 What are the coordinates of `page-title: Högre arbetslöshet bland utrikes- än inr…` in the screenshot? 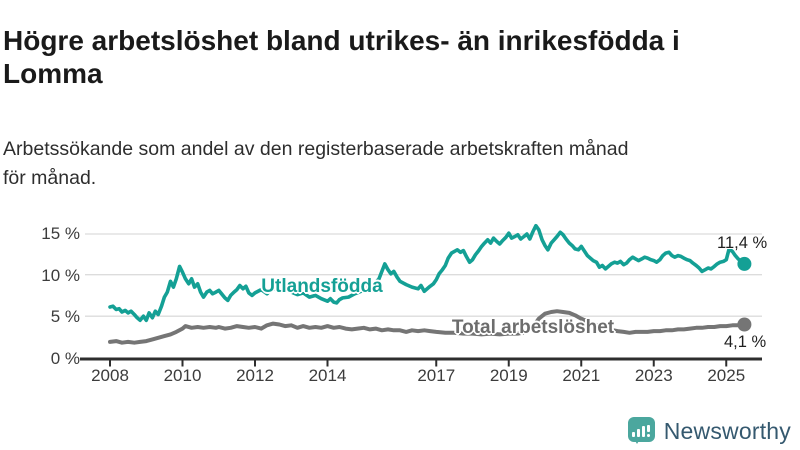 It's located at (398, 57).